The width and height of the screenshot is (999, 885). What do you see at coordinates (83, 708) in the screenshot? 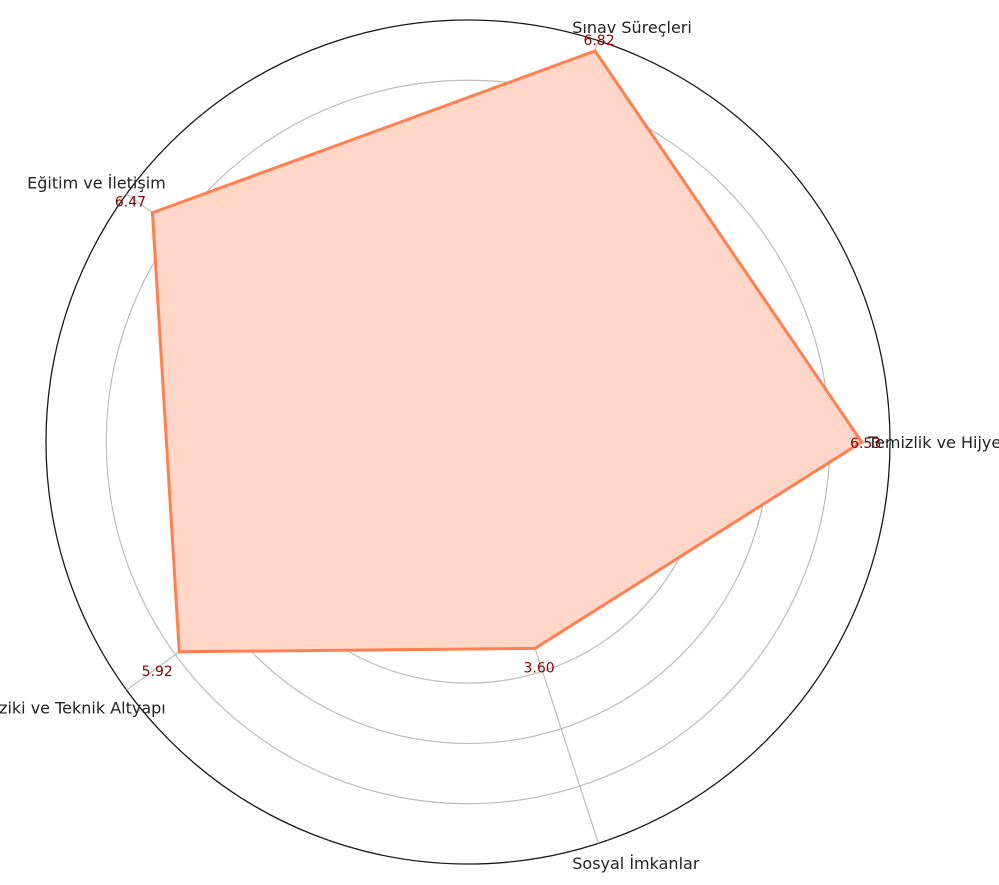
I see `axis-label-3: Fiziki ve Teknik Altyapı` at bounding box center [83, 708].